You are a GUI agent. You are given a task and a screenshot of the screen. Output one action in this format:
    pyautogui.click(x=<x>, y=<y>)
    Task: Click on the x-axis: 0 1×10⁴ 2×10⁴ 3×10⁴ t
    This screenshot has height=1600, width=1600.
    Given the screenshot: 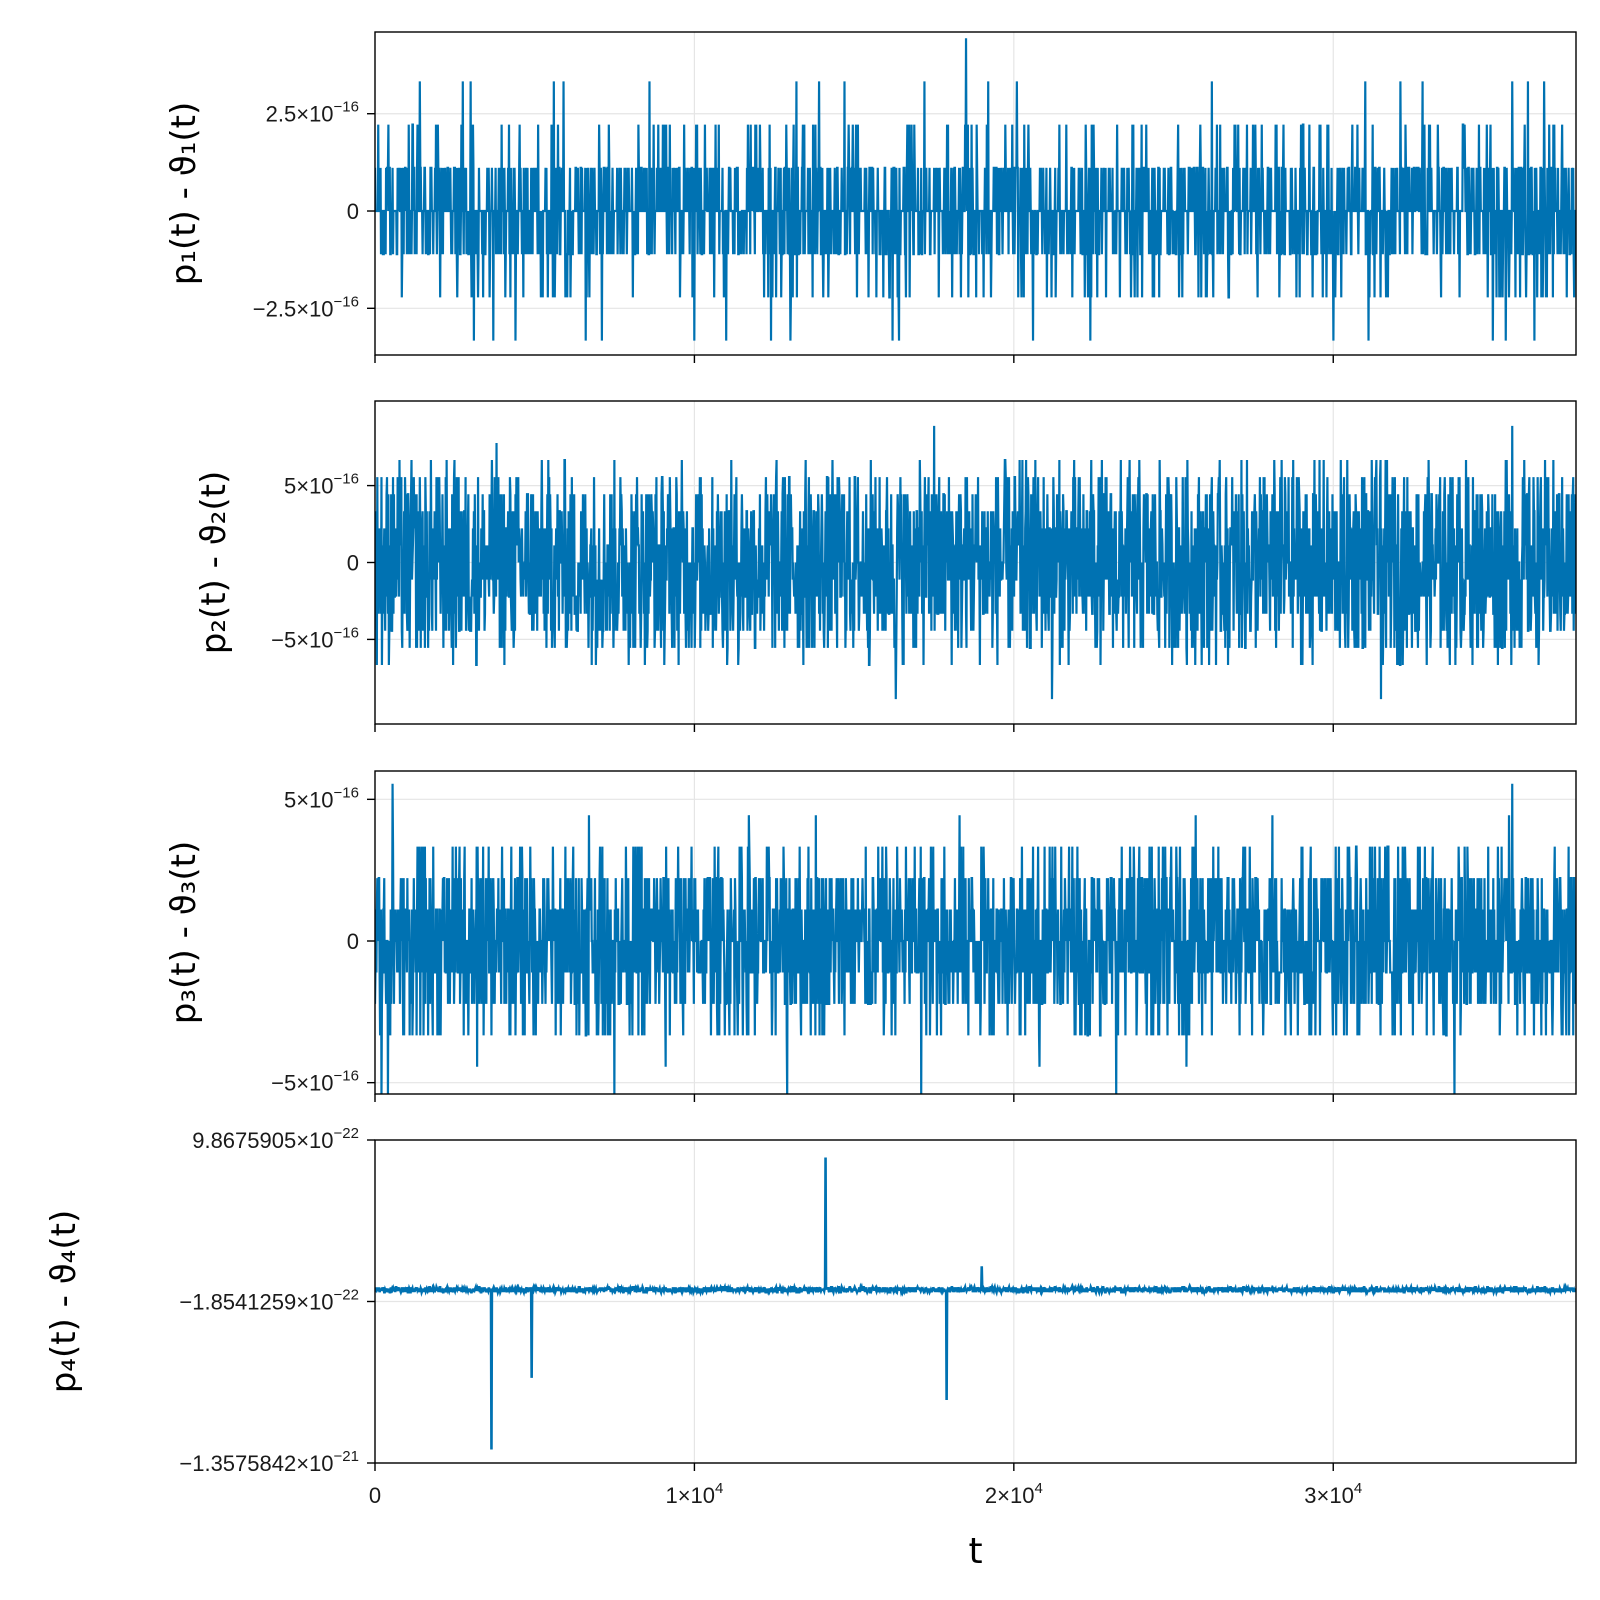 What is the action you would take?
    pyautogui.click(x=865, y=1526)
    